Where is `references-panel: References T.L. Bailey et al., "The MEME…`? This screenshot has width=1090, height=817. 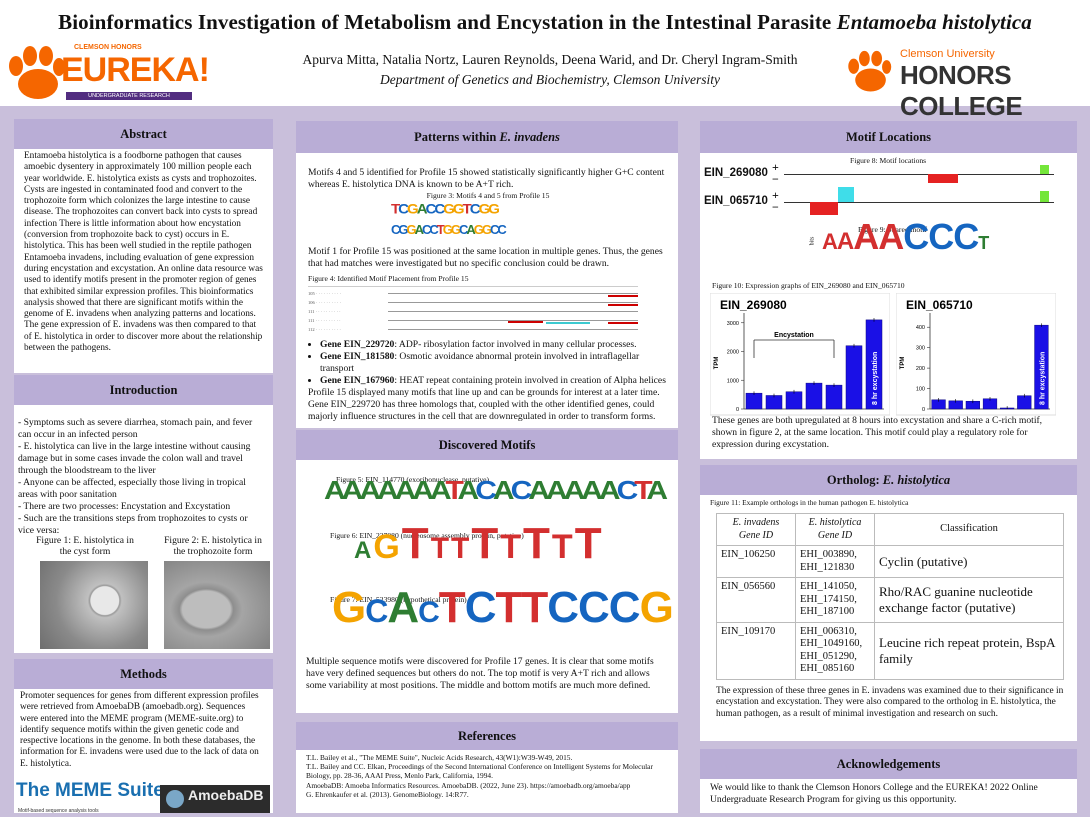 references-panel: References T.L. Bailey et al., "The MEME… is located at coordinates (487, 767).